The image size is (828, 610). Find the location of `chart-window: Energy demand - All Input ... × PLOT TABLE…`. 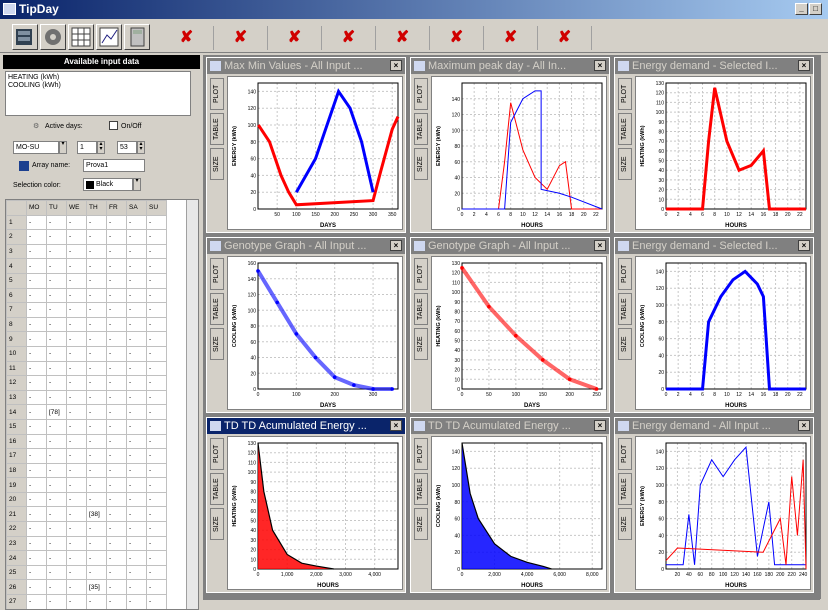

chart-window: Energy demand - All Input ... × PLOT TABLE… is located at coordinates (714, 505).